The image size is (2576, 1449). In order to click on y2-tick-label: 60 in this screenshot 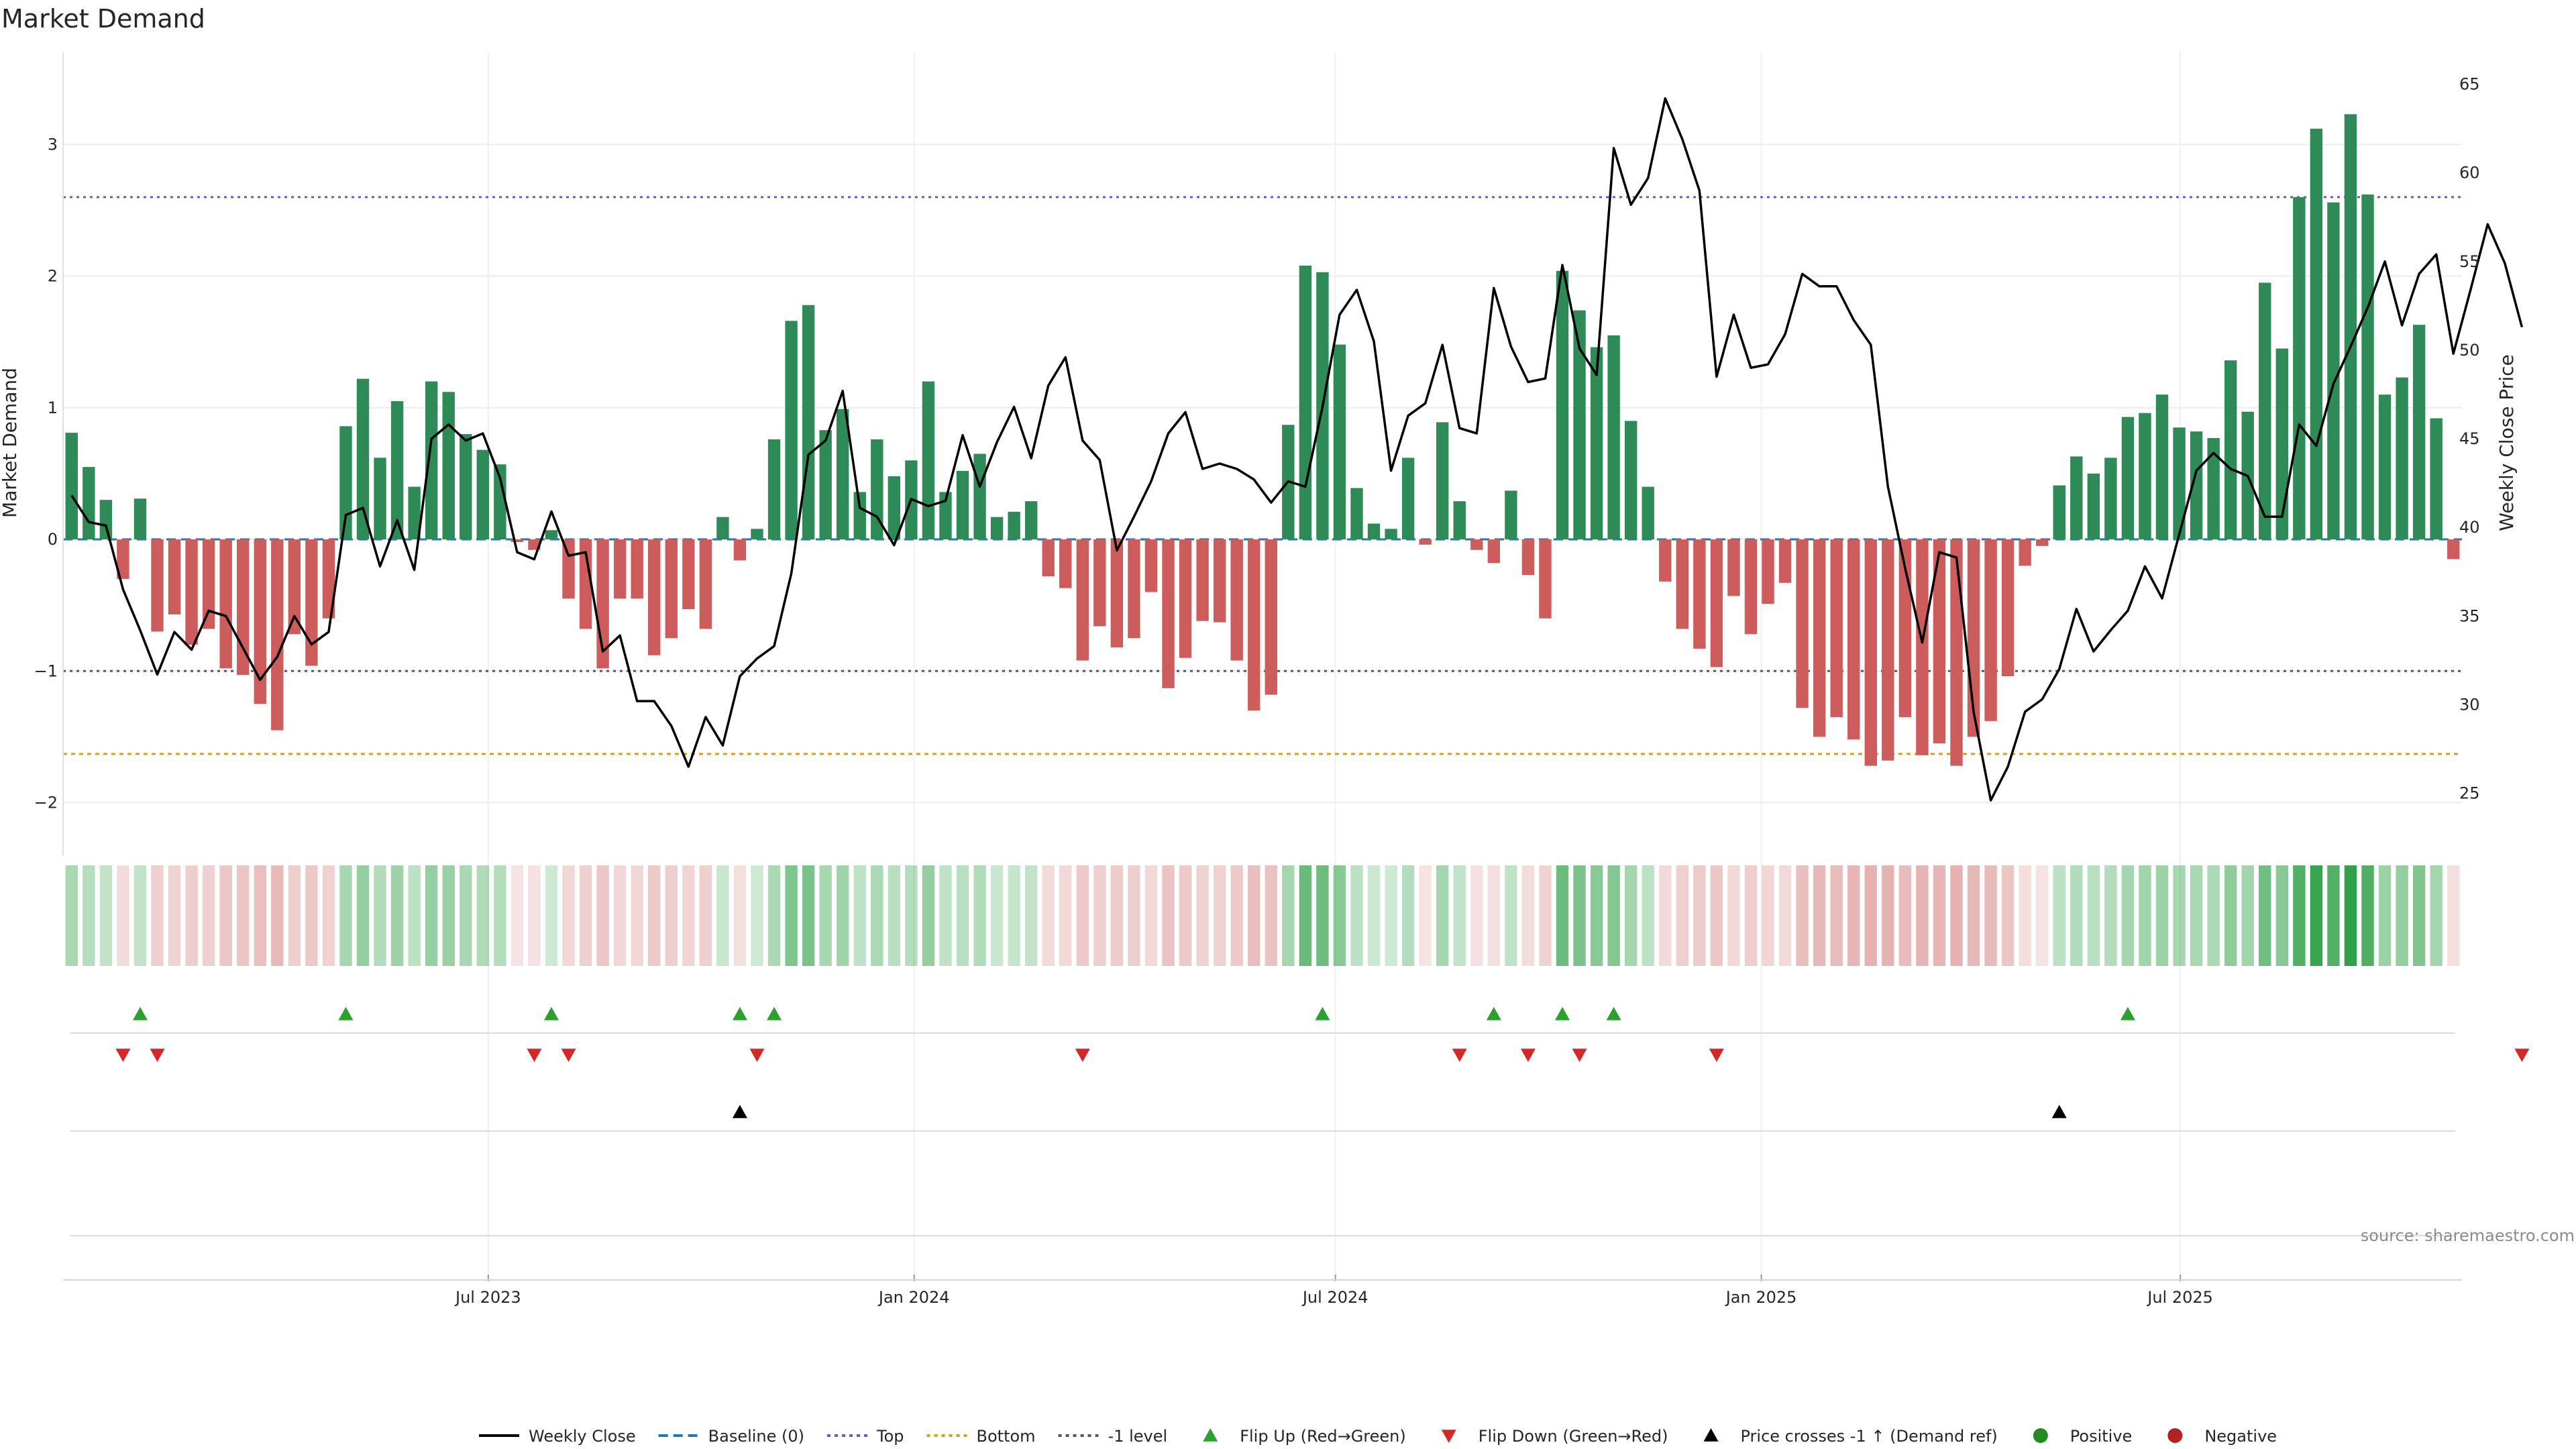, I will do `click(2469, 173)`.